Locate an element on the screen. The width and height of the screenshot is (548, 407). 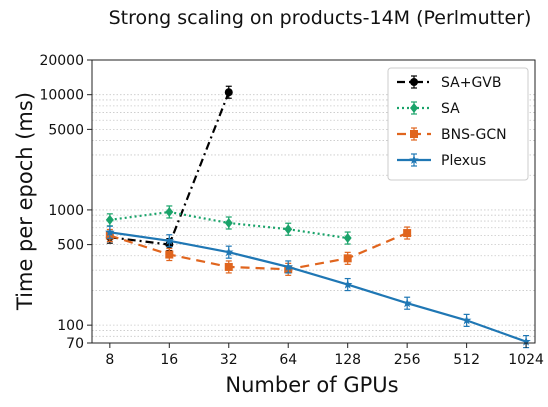
x-tick-label: 64 is located at coordinates (288, 360).